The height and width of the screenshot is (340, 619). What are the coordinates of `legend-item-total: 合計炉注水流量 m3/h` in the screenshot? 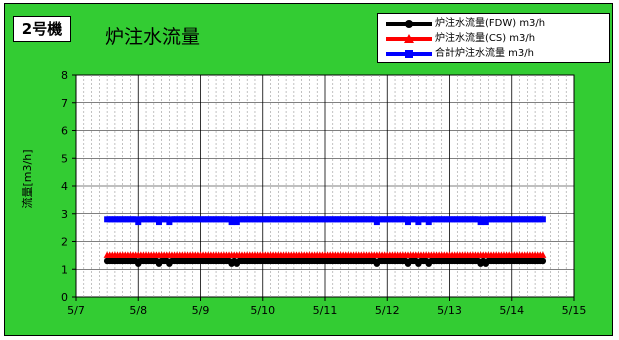 It's located at (495, 54).